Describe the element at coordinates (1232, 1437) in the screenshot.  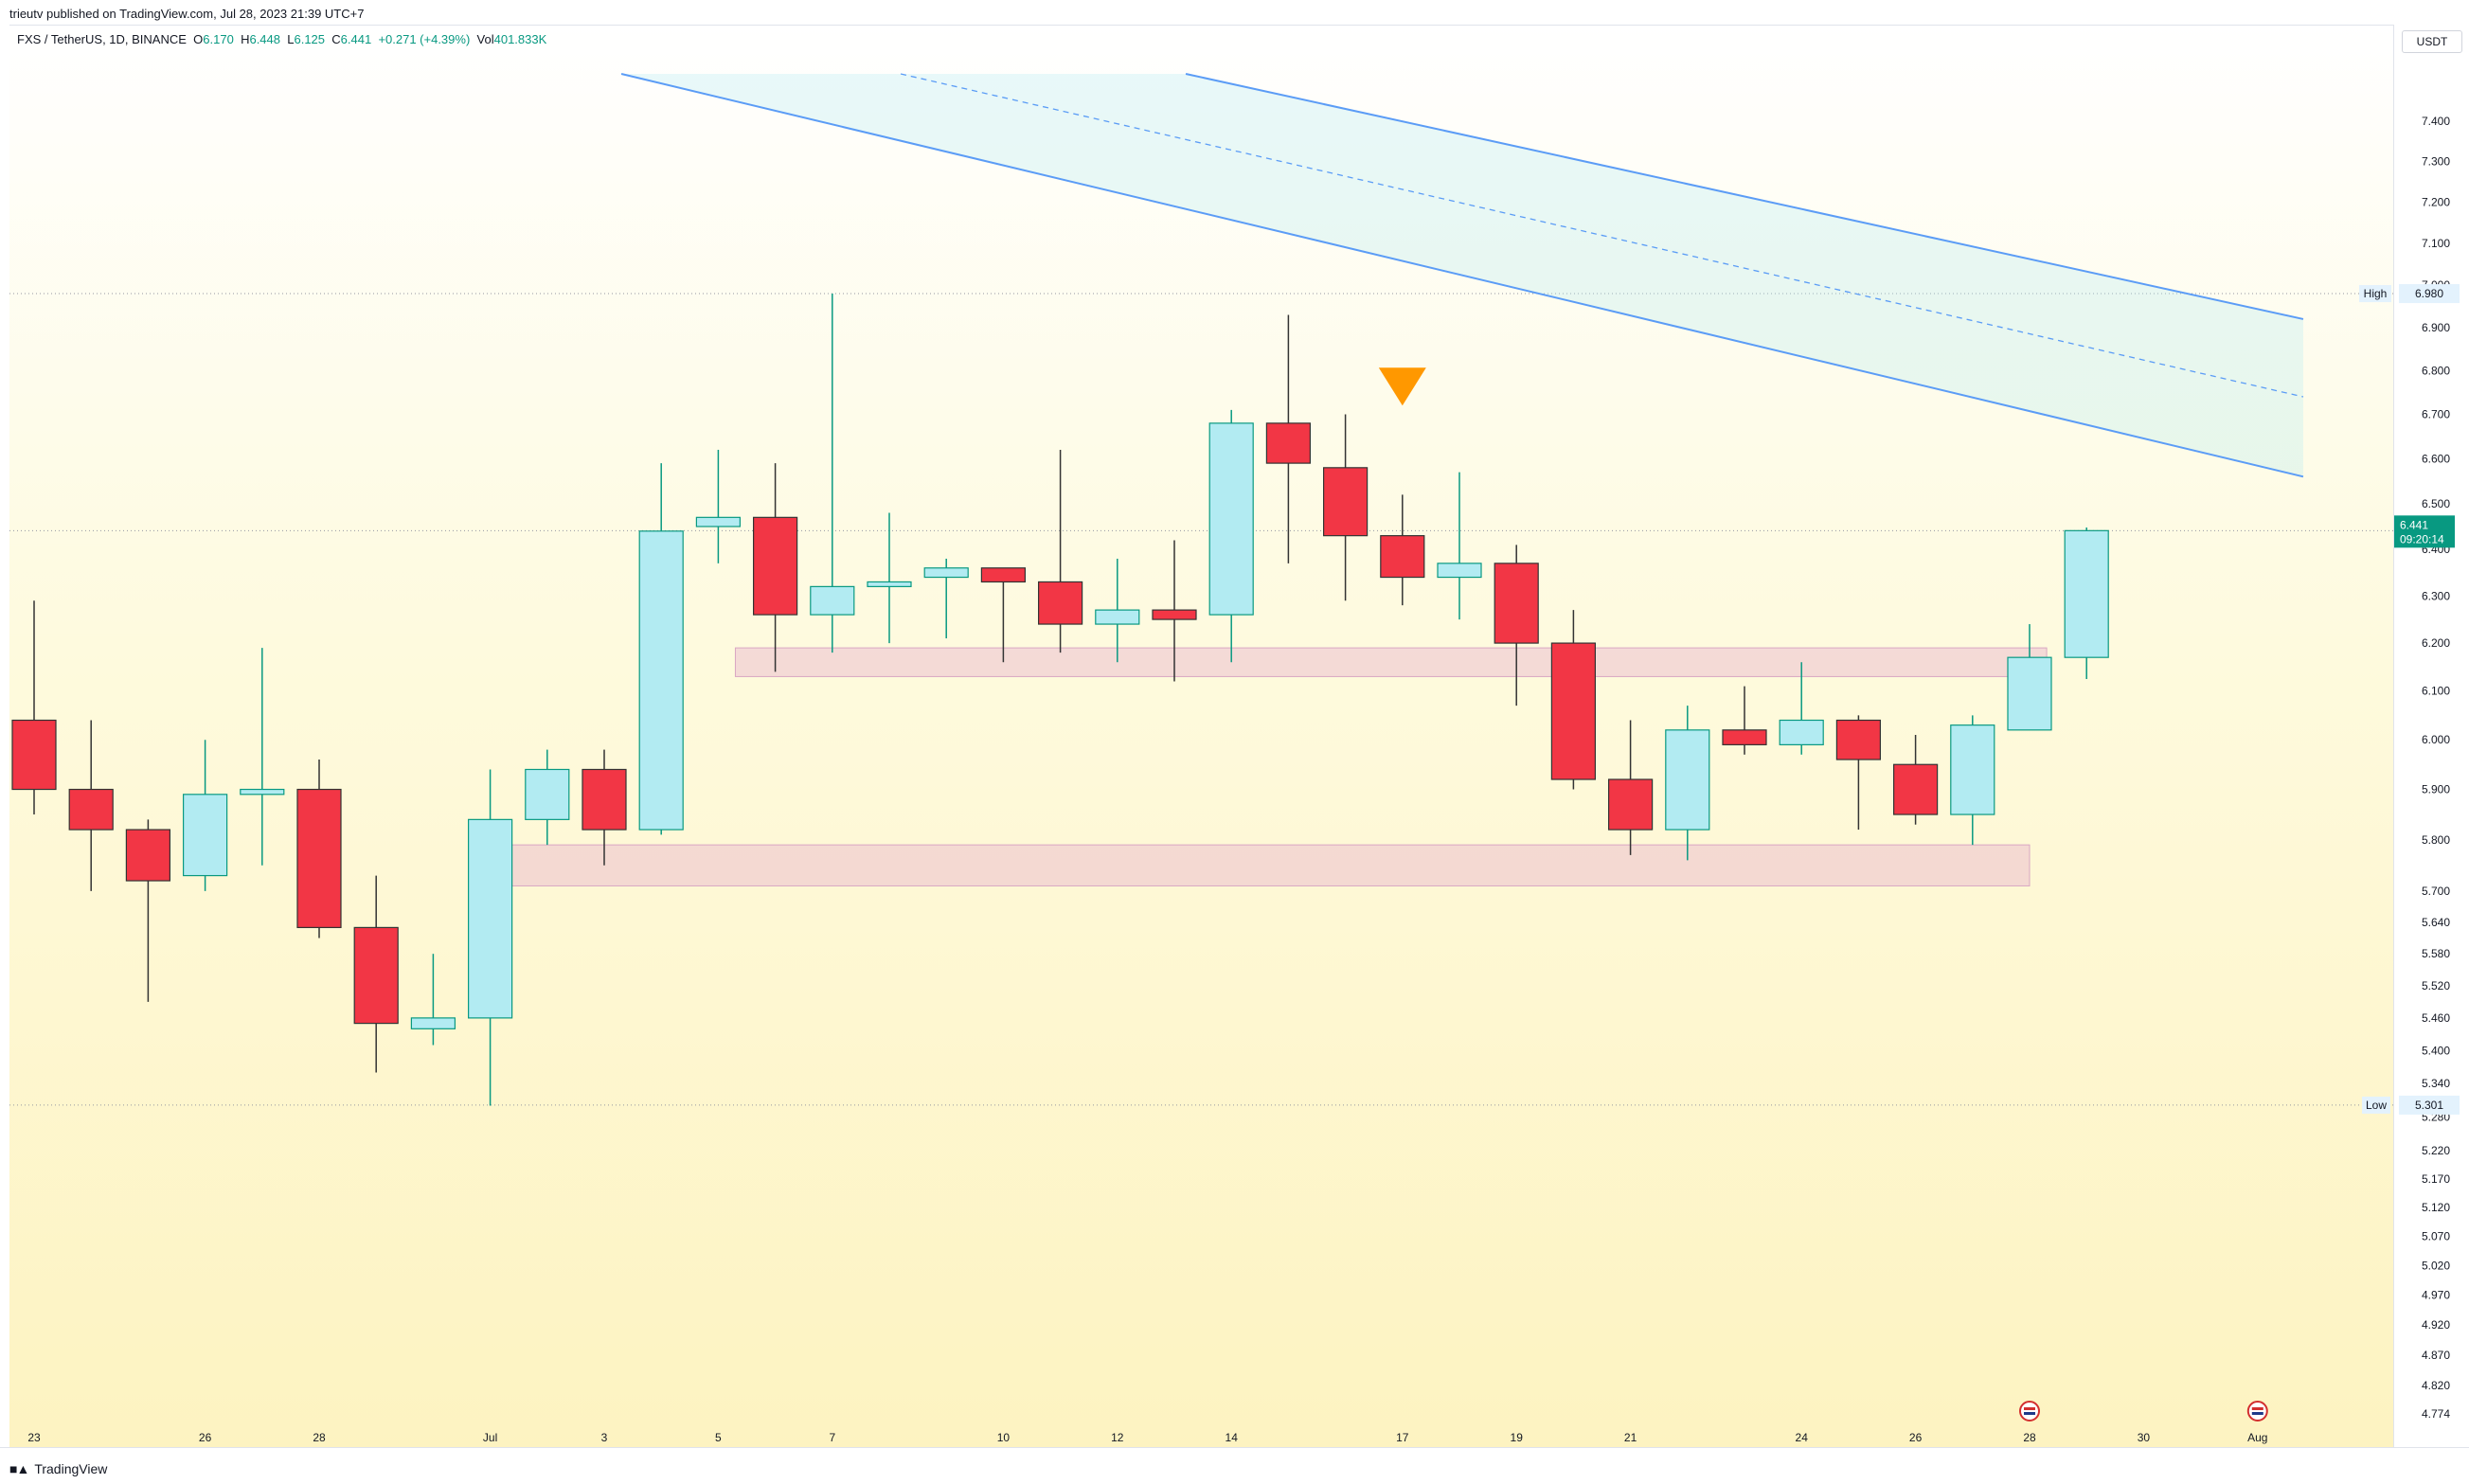
I see `date-tick-label: 14` at that location.